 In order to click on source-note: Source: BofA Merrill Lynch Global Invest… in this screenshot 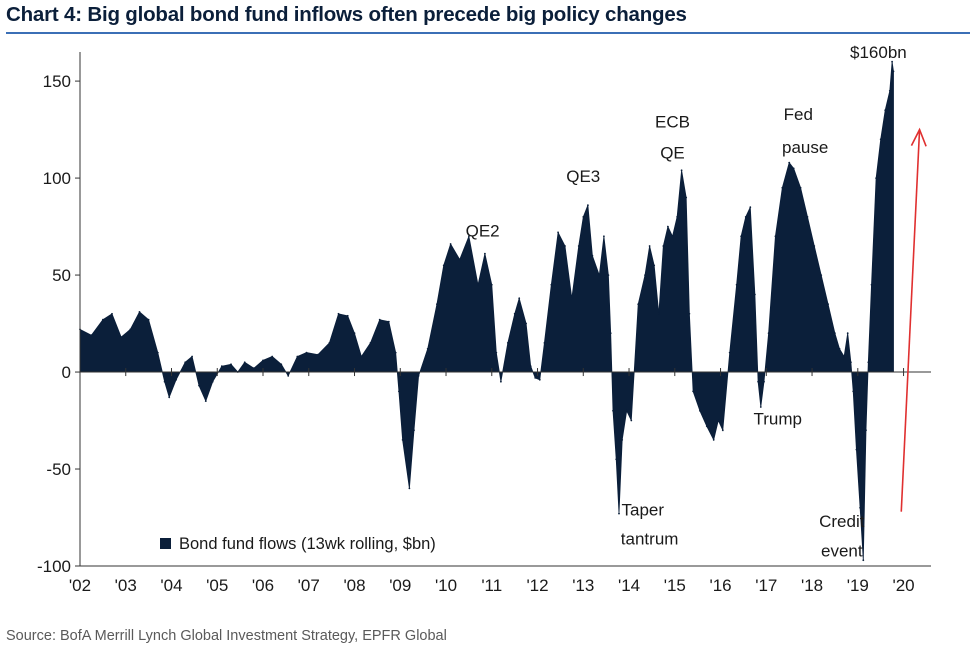, I will do `click(226, 636)`.